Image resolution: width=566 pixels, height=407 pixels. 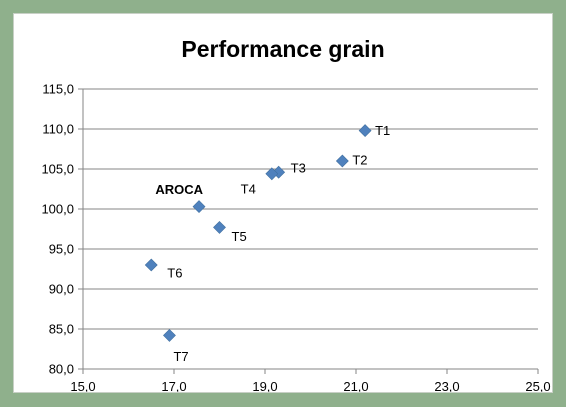 I want to click on x-tick-label: 17,0, so click(x=173, y=385).